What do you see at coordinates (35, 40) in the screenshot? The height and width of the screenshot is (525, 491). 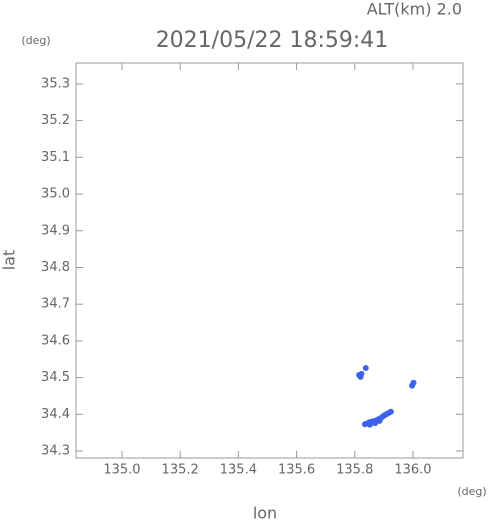 I see `y-unit: (deg)` at bounding box center [35, 40].